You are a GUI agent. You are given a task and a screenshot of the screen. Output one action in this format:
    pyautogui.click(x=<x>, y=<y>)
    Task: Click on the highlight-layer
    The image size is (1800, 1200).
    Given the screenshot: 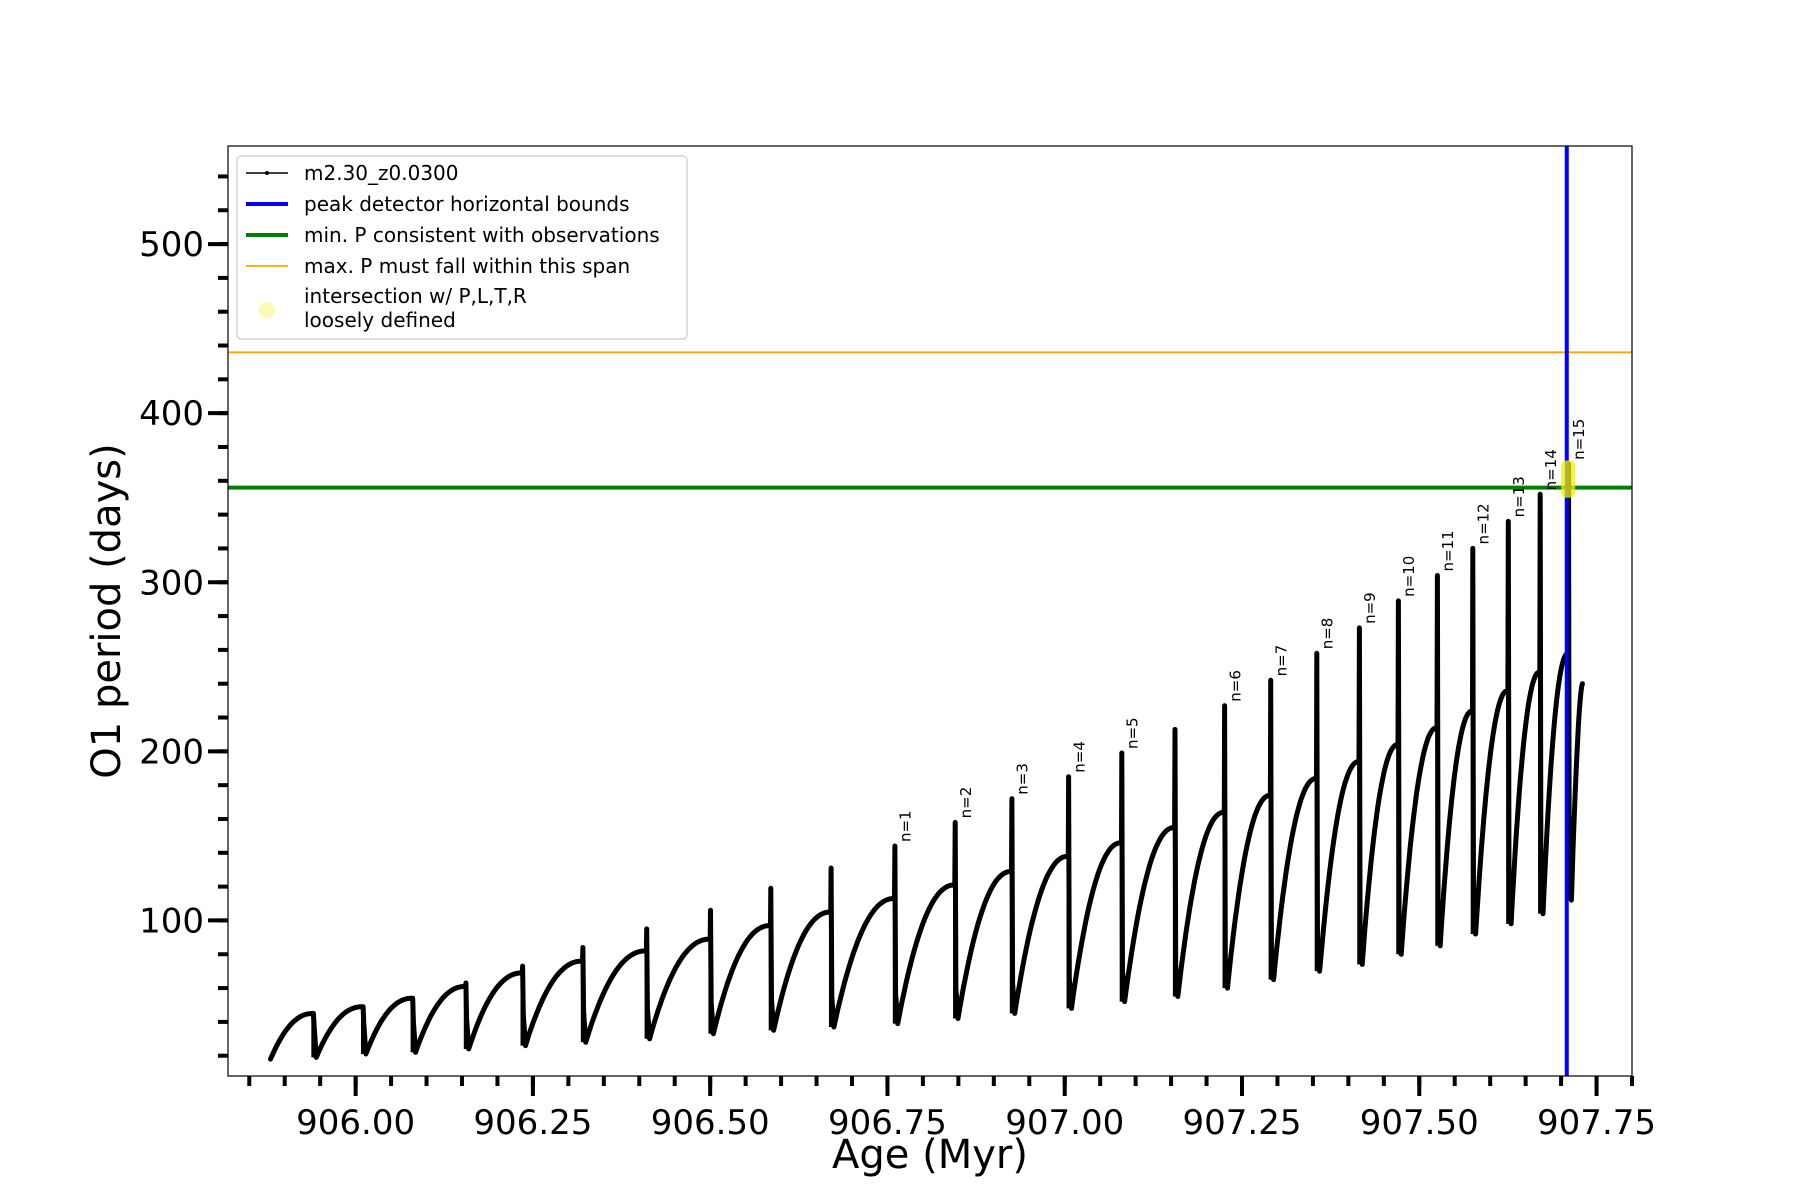 What is the action you would take?
    pyautogui.click(x=1568, y=479)
    